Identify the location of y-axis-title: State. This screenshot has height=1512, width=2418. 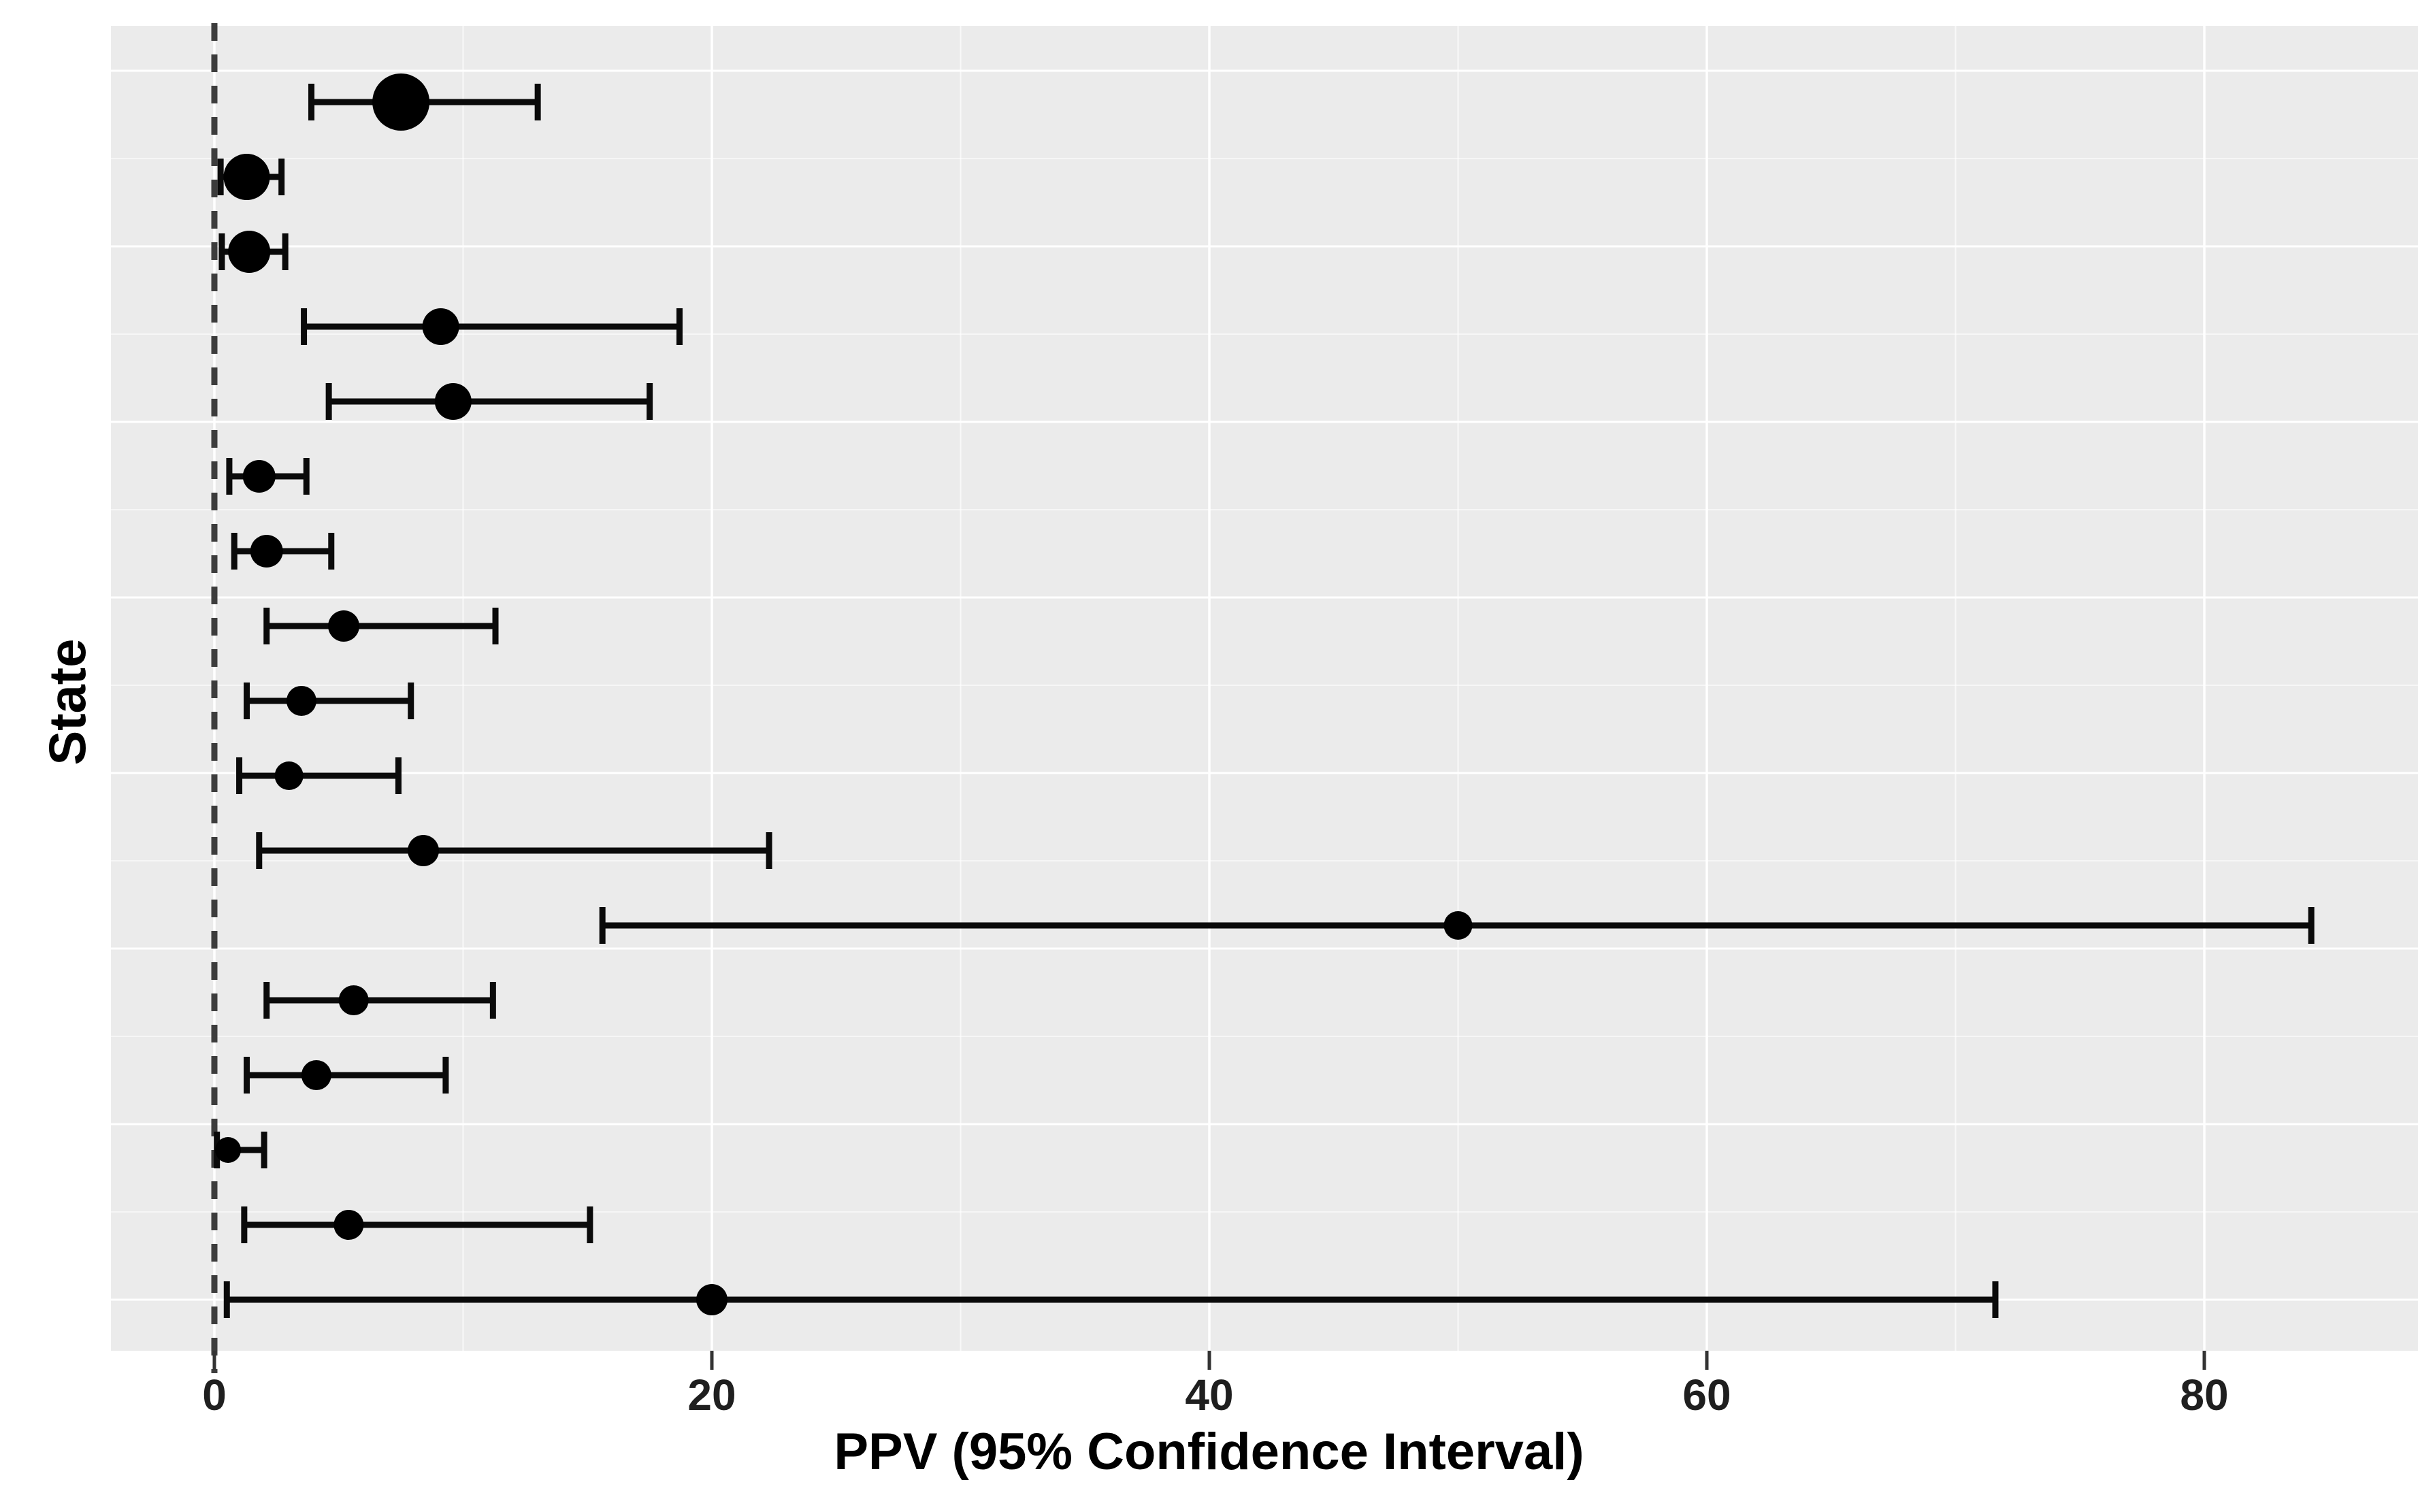
(68, 702).